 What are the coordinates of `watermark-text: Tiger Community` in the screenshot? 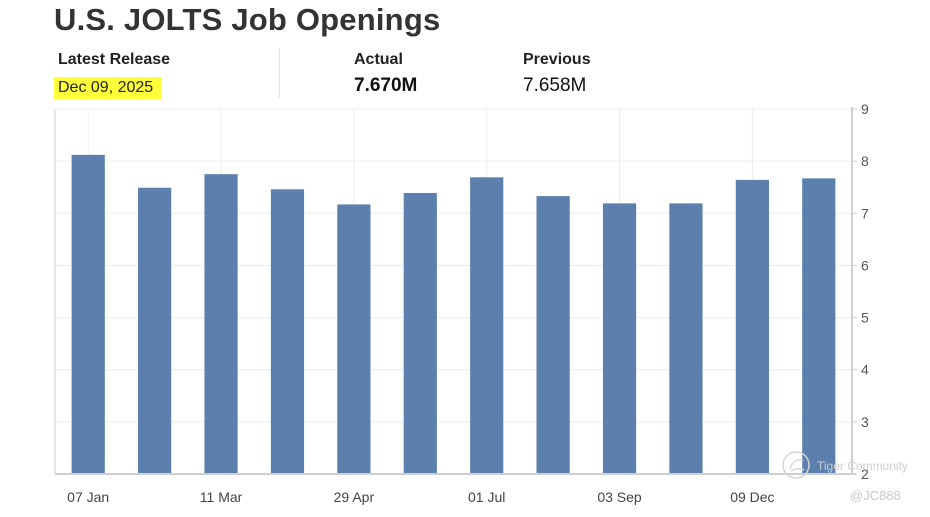 It's located at (862, 466).